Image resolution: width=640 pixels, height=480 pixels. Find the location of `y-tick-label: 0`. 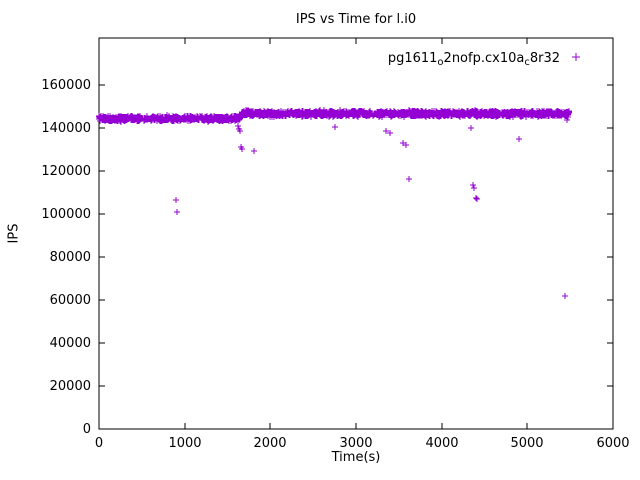

y-tick-label: 0 is located at coordinates (87, 429).